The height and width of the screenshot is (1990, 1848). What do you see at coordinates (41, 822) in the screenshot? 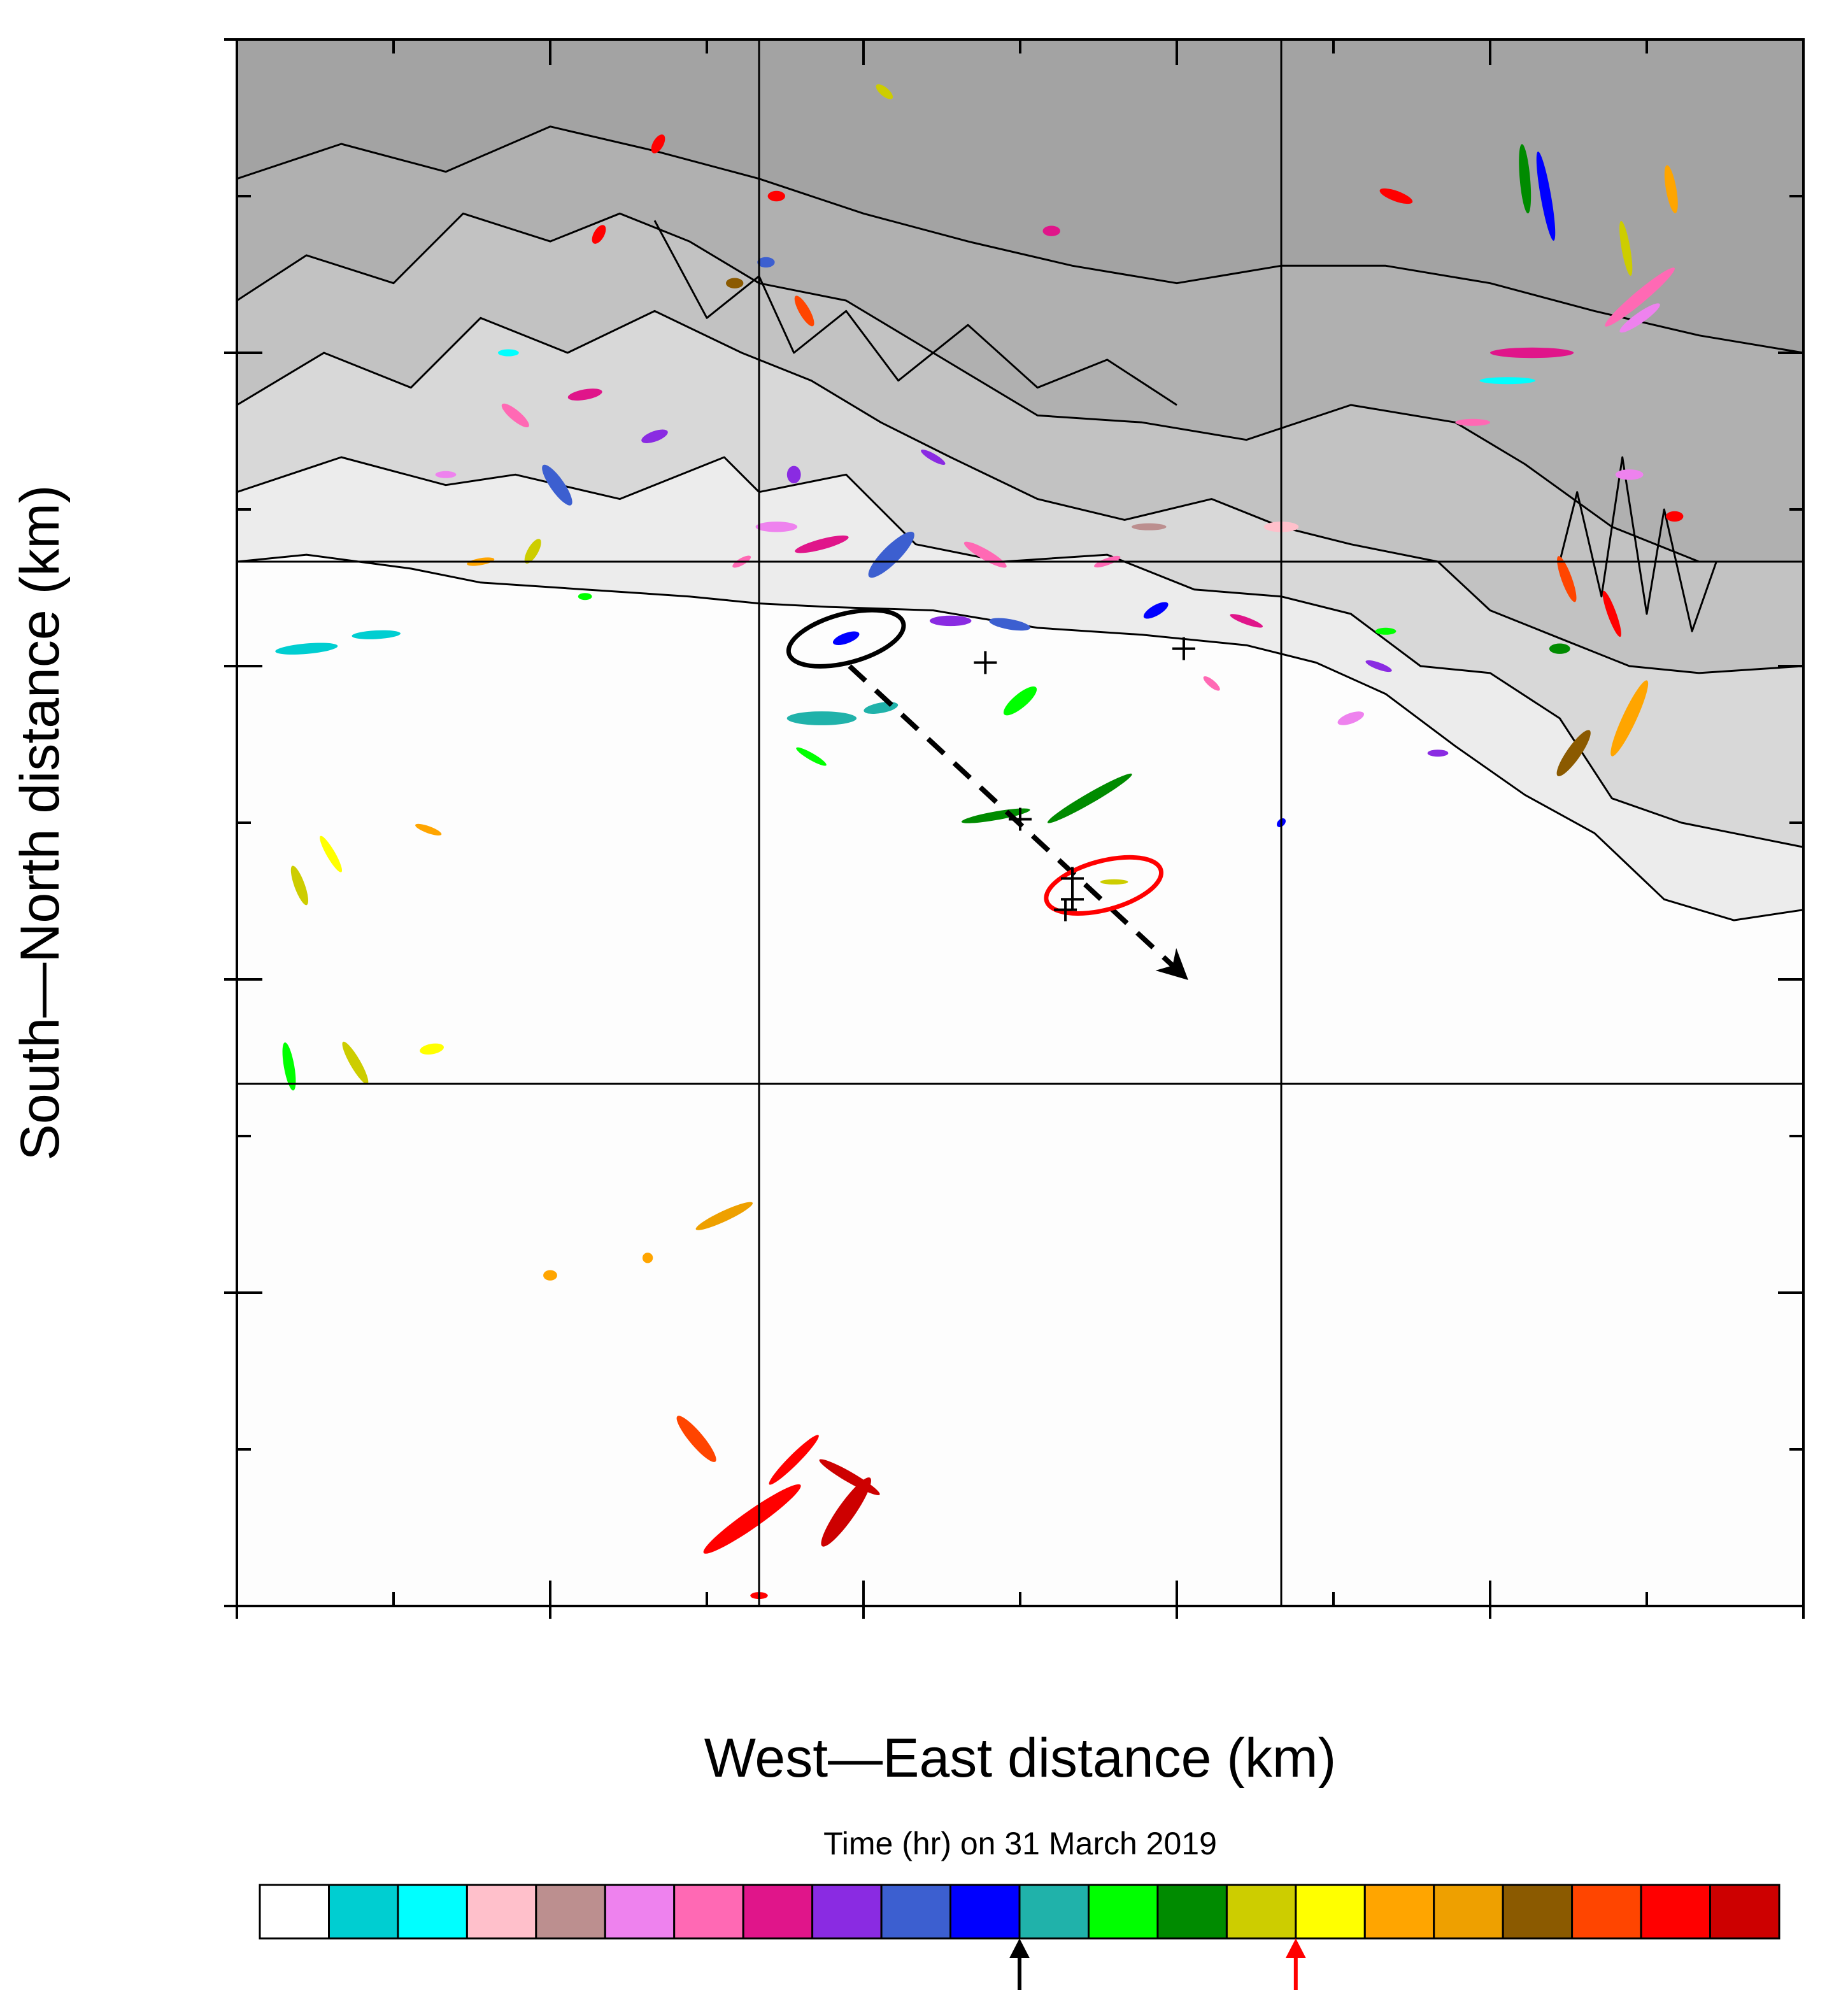
I see `y-axis-label: South—North distance (km)` at bounding box center [41, 822].